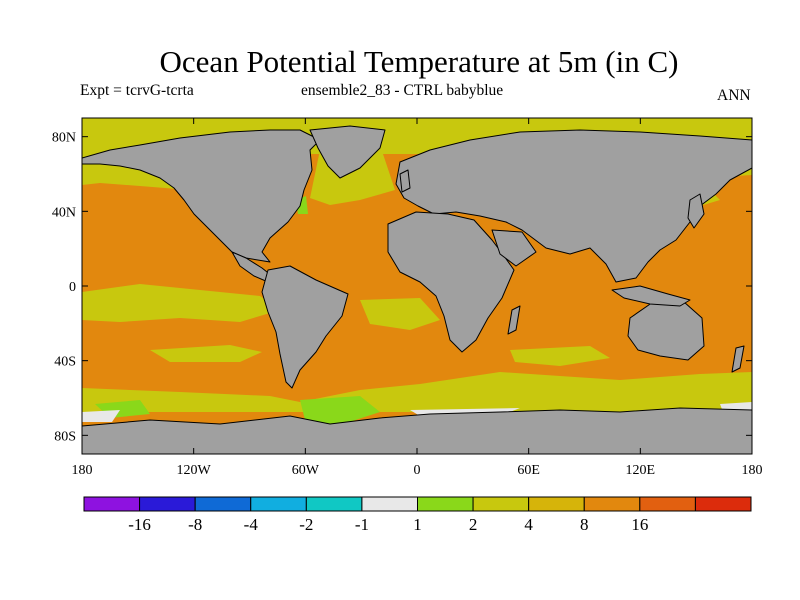 This screenshot has width=800, height=600. What do you see at coordinates (72, 287) in the screenshot?
I see `y-tick-label: 0` at bounding box center [72, 287].